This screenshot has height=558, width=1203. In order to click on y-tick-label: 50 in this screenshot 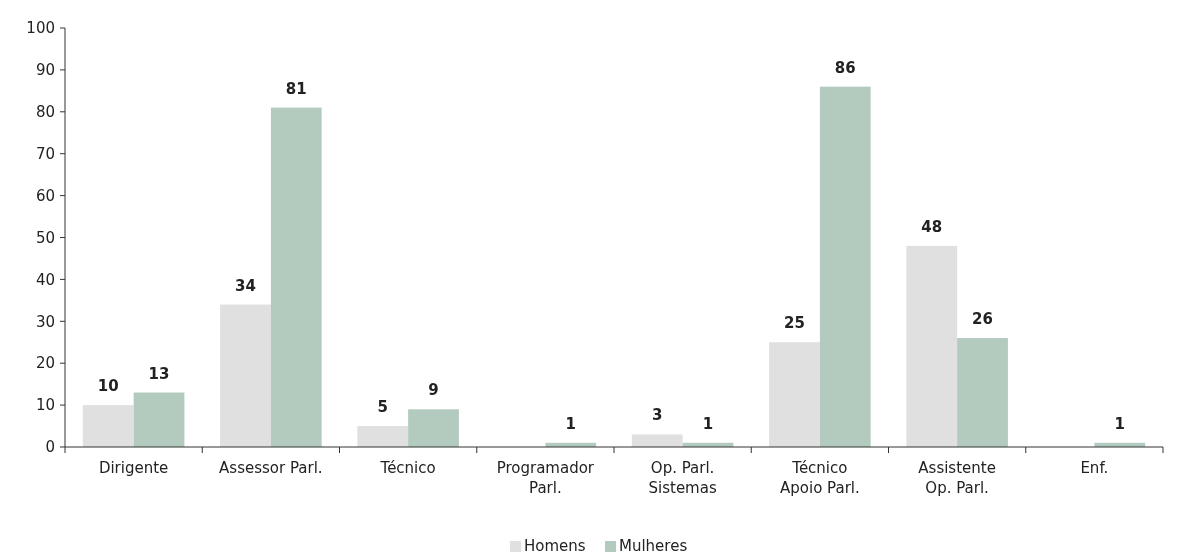, I will do `click(45, 237)`.